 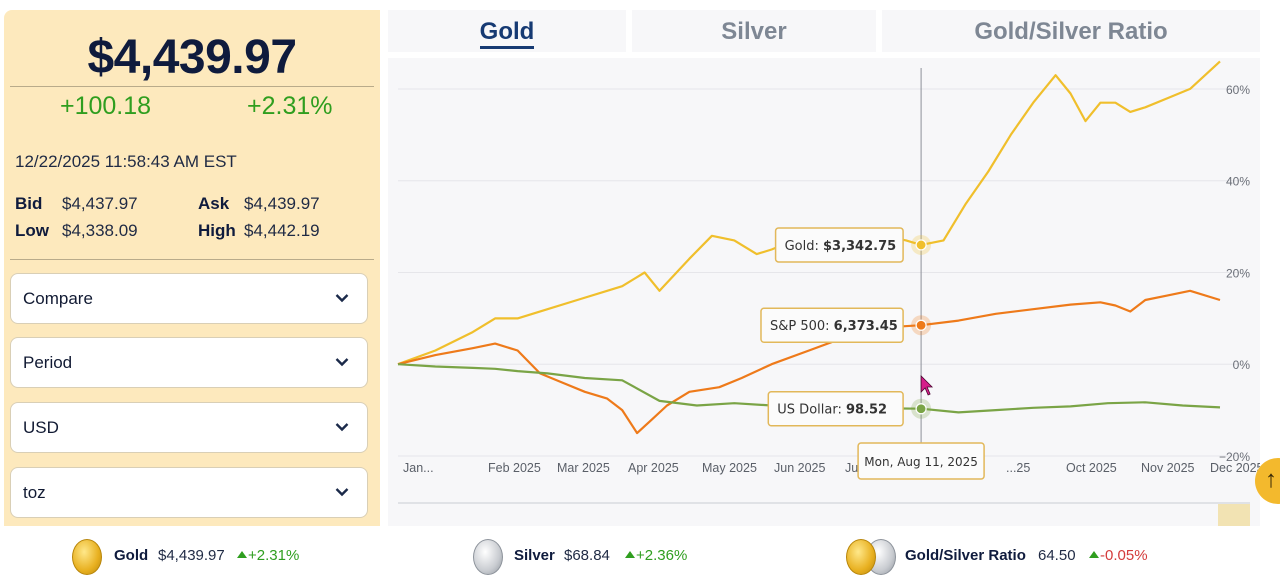 What do you see at coordinates (1238, 182) in the screenshot?
I see `y-tick-label: 40%` at bounding box center [1238, 182].